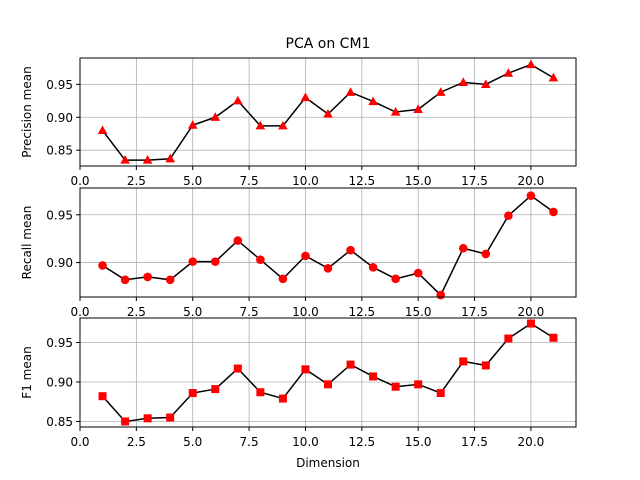  Describe the element at coordinates (136, 312) in the screenshot. I see `recall-x-tick-label: 2.5` at that location.